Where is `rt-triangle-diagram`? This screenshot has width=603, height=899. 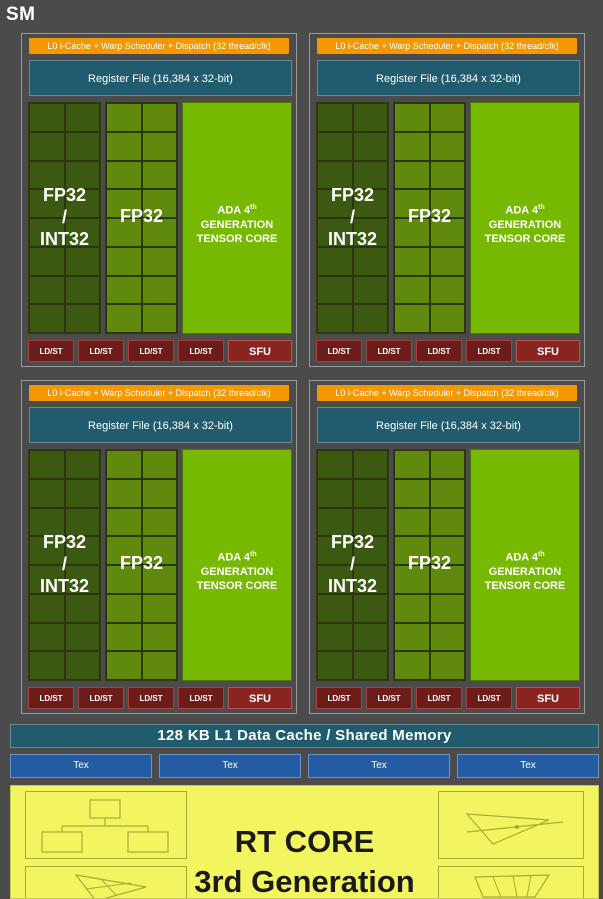 rt-triangle-diagram is located at coordinates (511, 825).